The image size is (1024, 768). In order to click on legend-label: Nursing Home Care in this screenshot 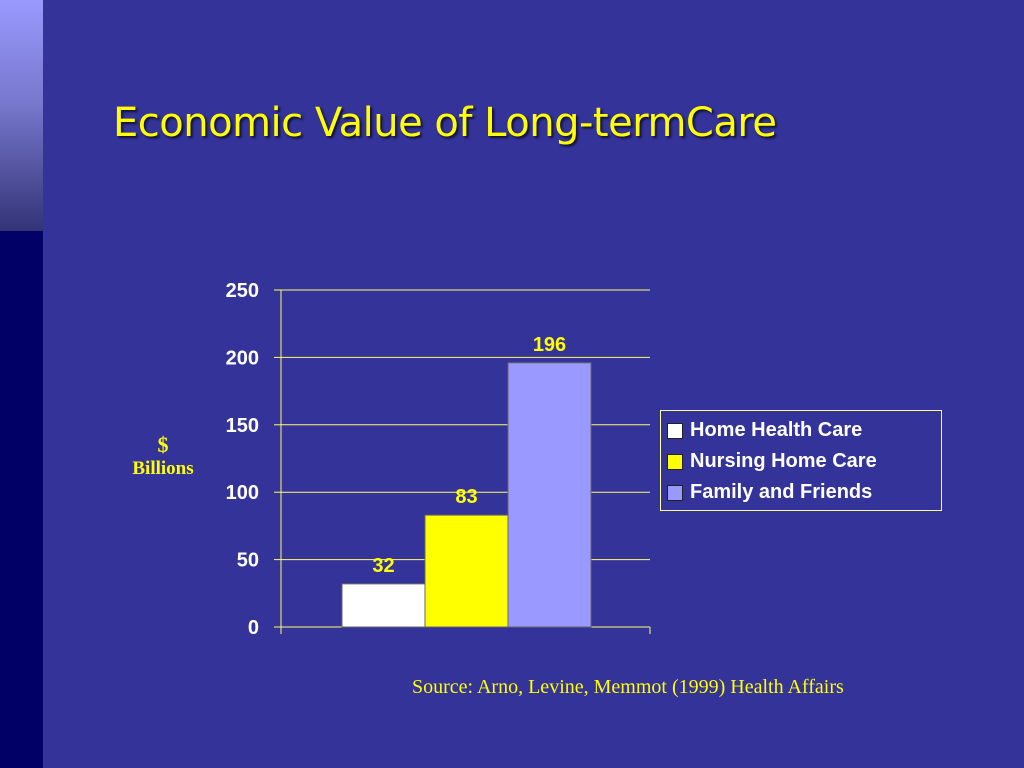, I will do `click(783, 461)`.